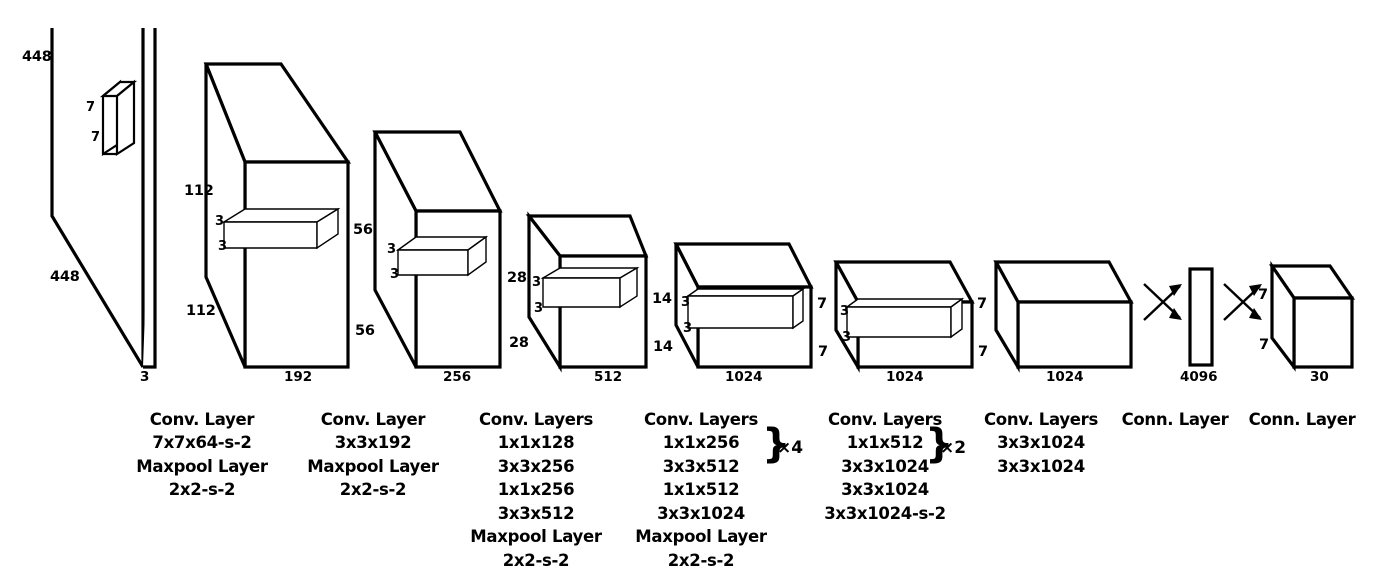 The height and width of the screenshot is (572, 1374). I want to click on caption-4-line-2: 3x3x512, so click(701, 466).